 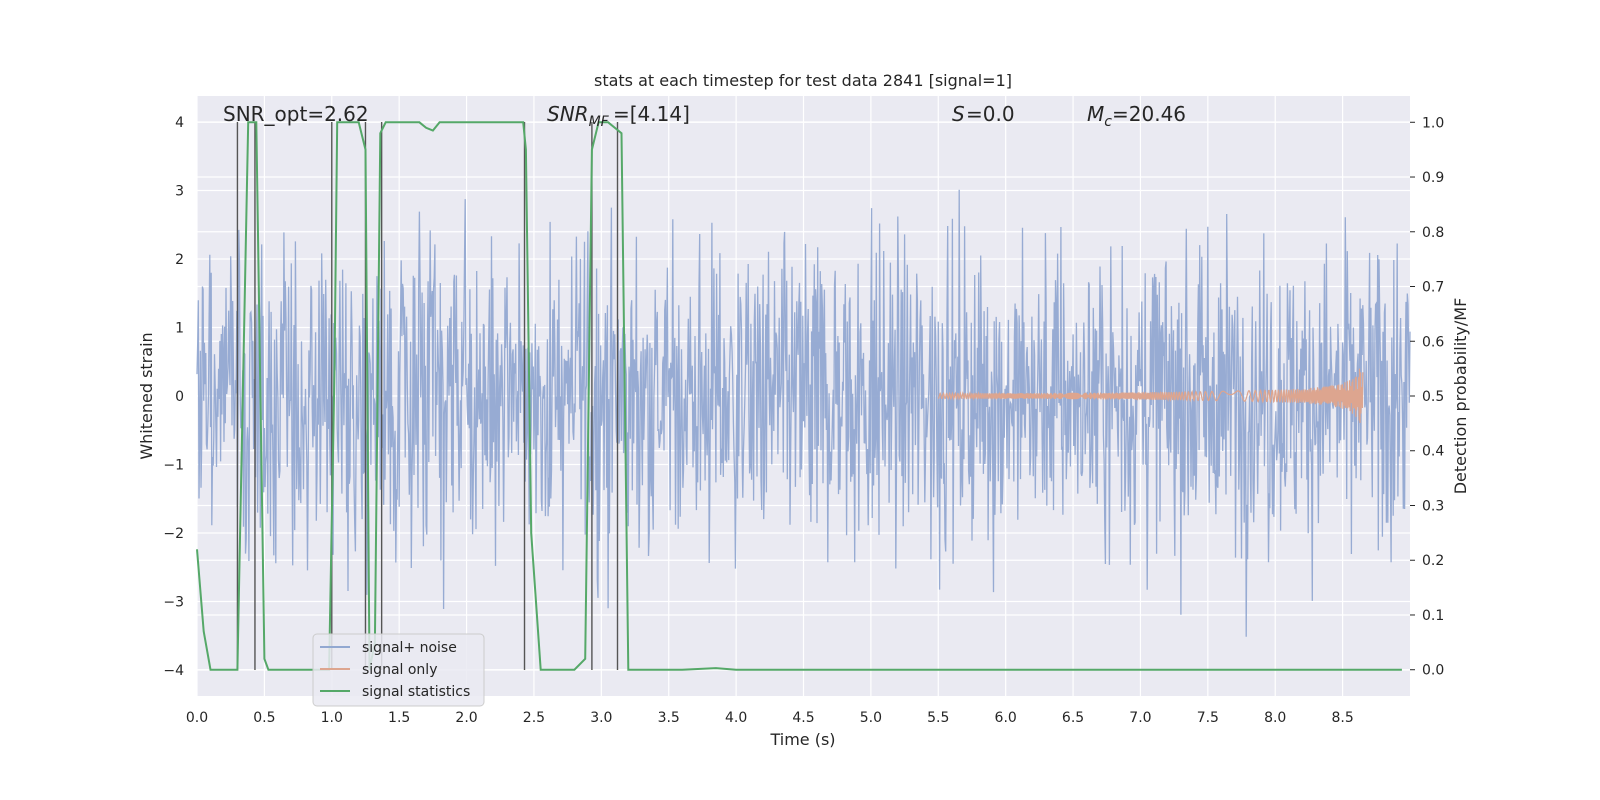 I want to click on annotation-mc-value: =20.46, so click(x=1149, y=114).